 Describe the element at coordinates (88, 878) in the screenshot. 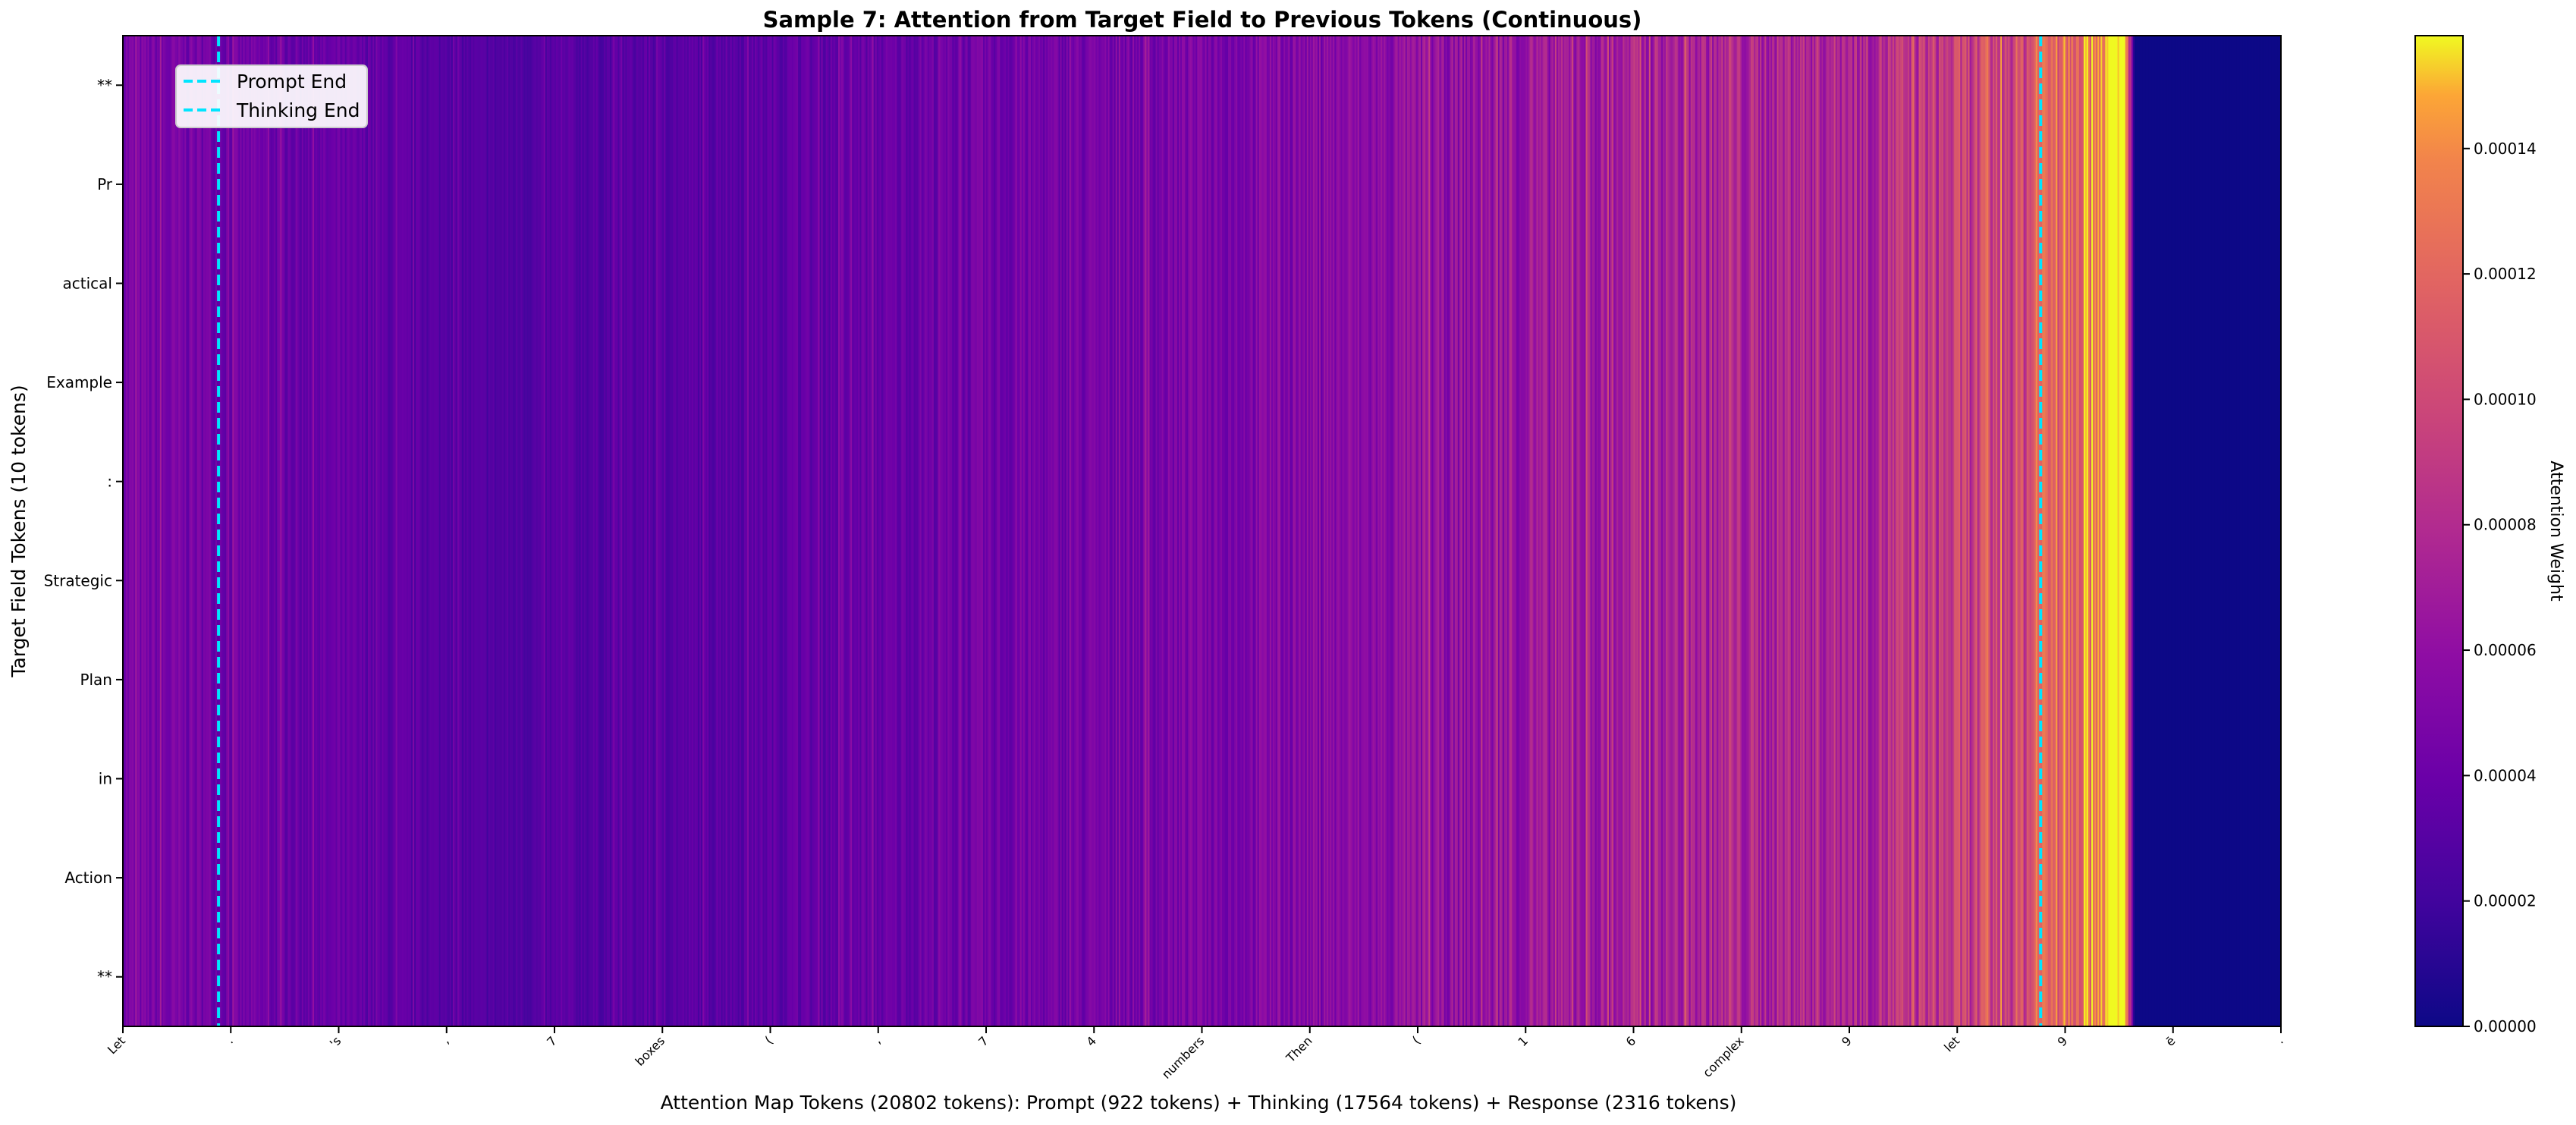

I see `y-tick-label: Action` at that location.